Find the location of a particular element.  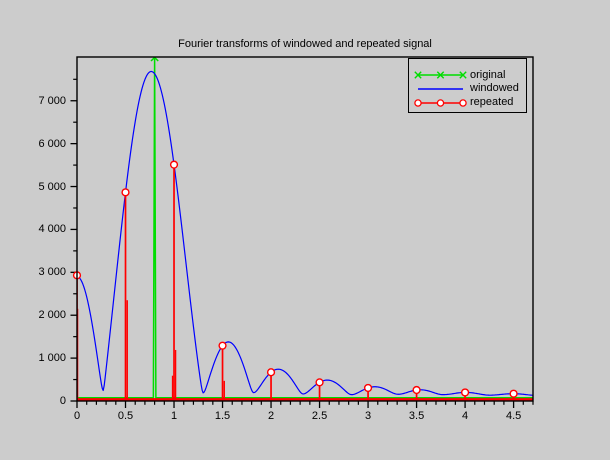

x-tick-label: 3 is located at coordinates (368, 416).